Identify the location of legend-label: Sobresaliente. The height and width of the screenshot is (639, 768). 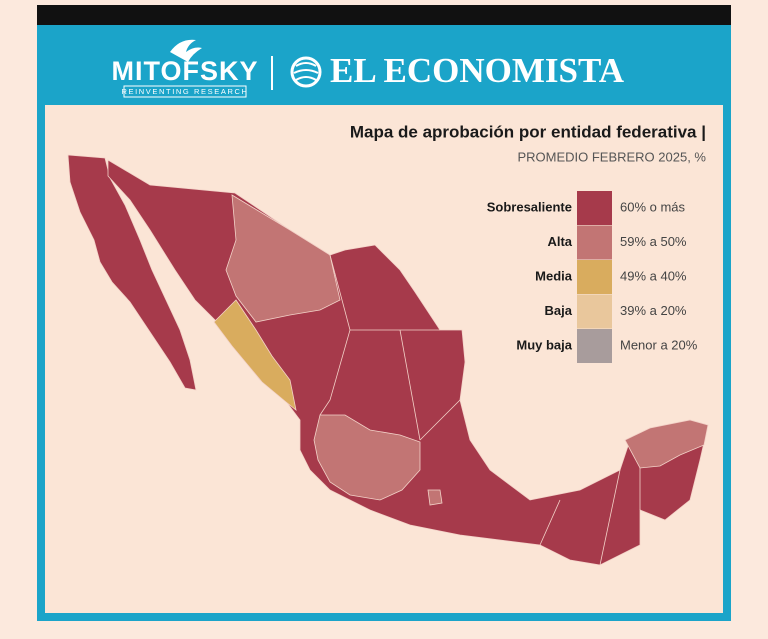
(529, 206).